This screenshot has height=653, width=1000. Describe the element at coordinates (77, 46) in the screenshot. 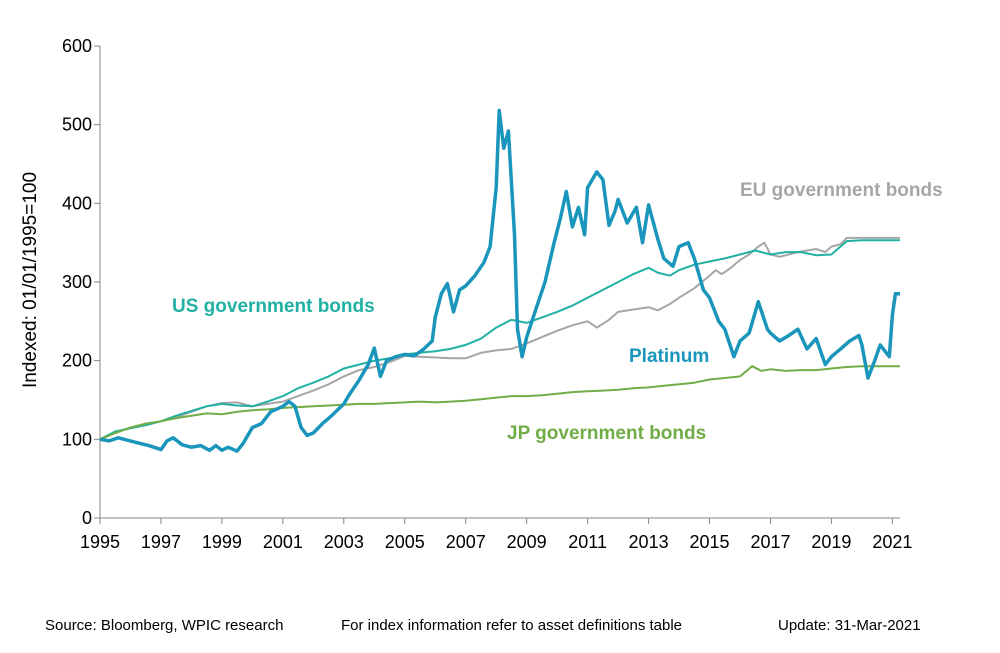

I see `y-tick-label: 600` at that location.